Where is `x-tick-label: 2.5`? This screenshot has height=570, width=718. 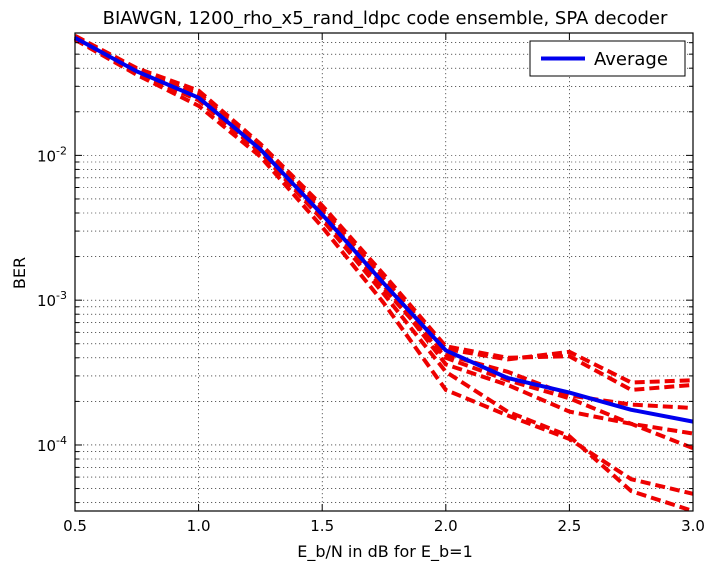 x-tick-label: 2.5 is located at coordinates (569, 526).